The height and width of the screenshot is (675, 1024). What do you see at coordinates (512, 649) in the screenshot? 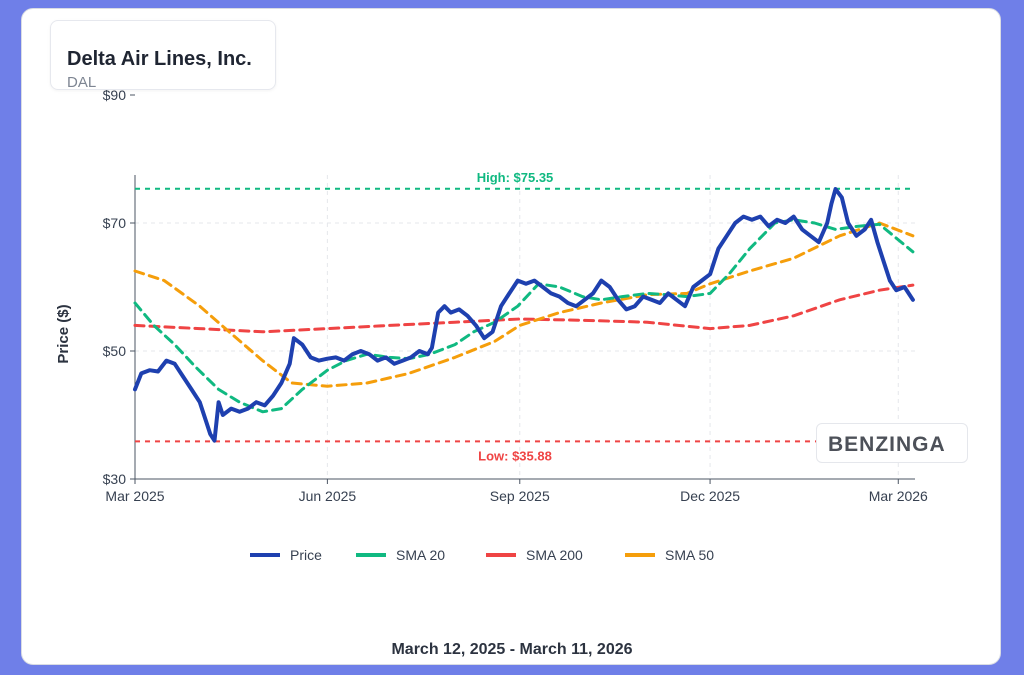
I see `date-range: March 12, 2025 - March 11, 2026` at bounding box center [512, 649].